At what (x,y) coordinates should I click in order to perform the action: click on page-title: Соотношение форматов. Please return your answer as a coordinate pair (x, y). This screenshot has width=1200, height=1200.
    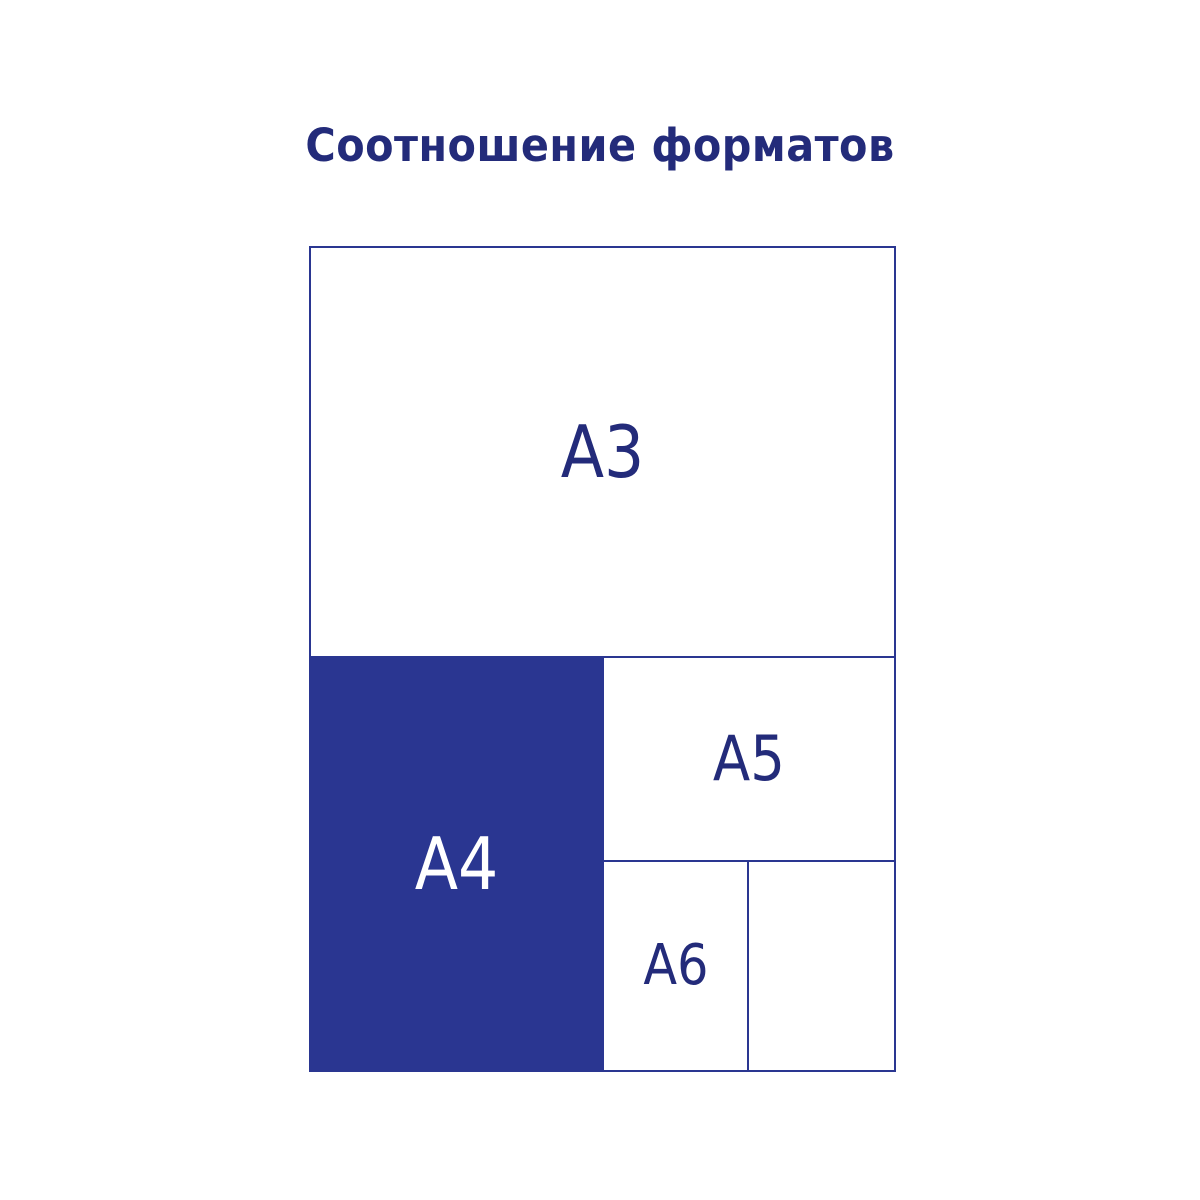
    Looking at the image, I should click on (600, 145).